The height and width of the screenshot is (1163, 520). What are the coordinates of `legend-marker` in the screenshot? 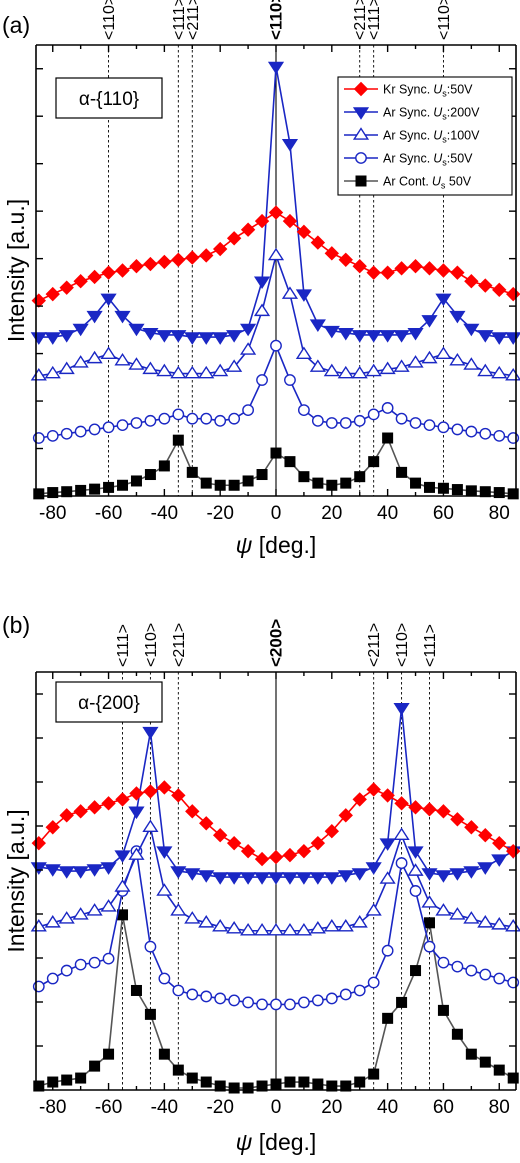 It's located at (361, 89).